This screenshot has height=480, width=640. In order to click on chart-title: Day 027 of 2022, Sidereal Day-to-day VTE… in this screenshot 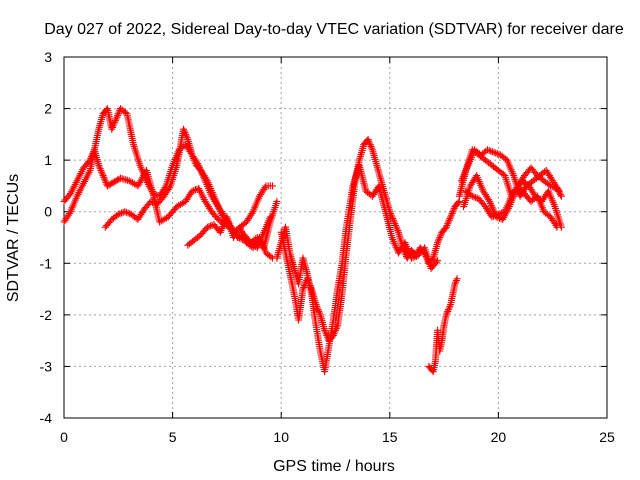, I will do `click(334, 29)`.